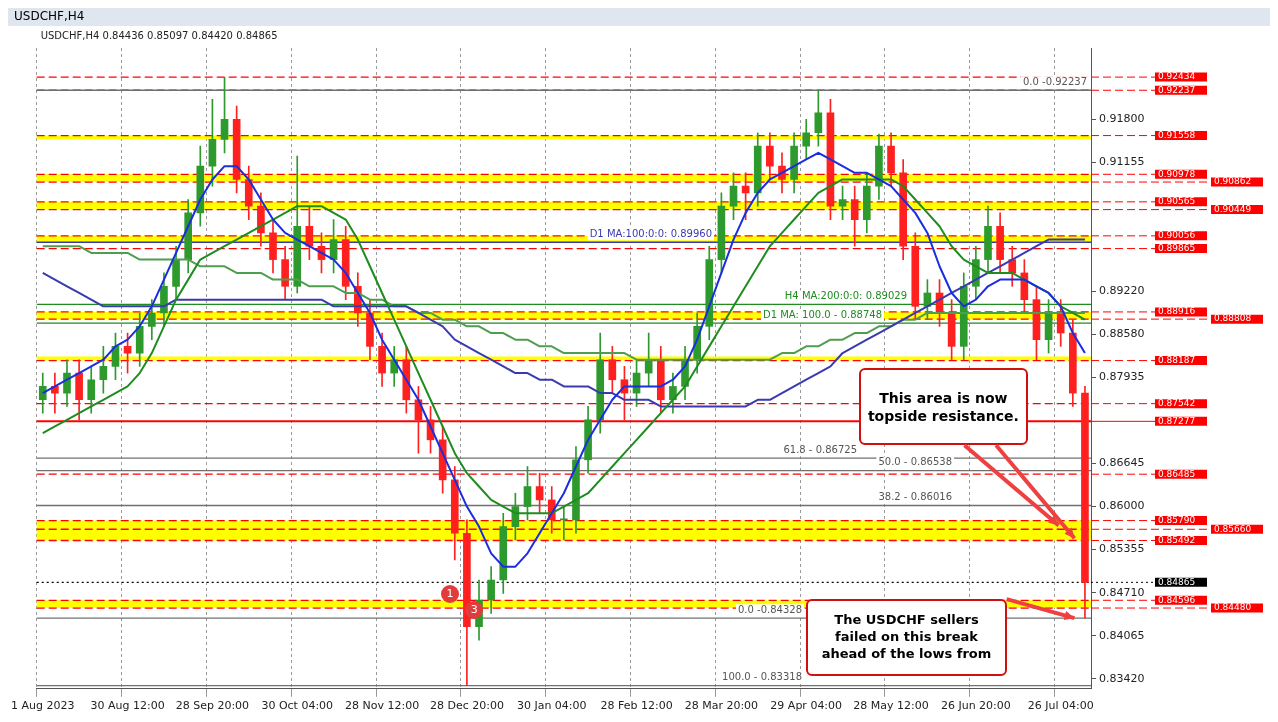  Describe the element at coordinates (474, 609) in the screenshot. I see `annotation: 3` at that location.